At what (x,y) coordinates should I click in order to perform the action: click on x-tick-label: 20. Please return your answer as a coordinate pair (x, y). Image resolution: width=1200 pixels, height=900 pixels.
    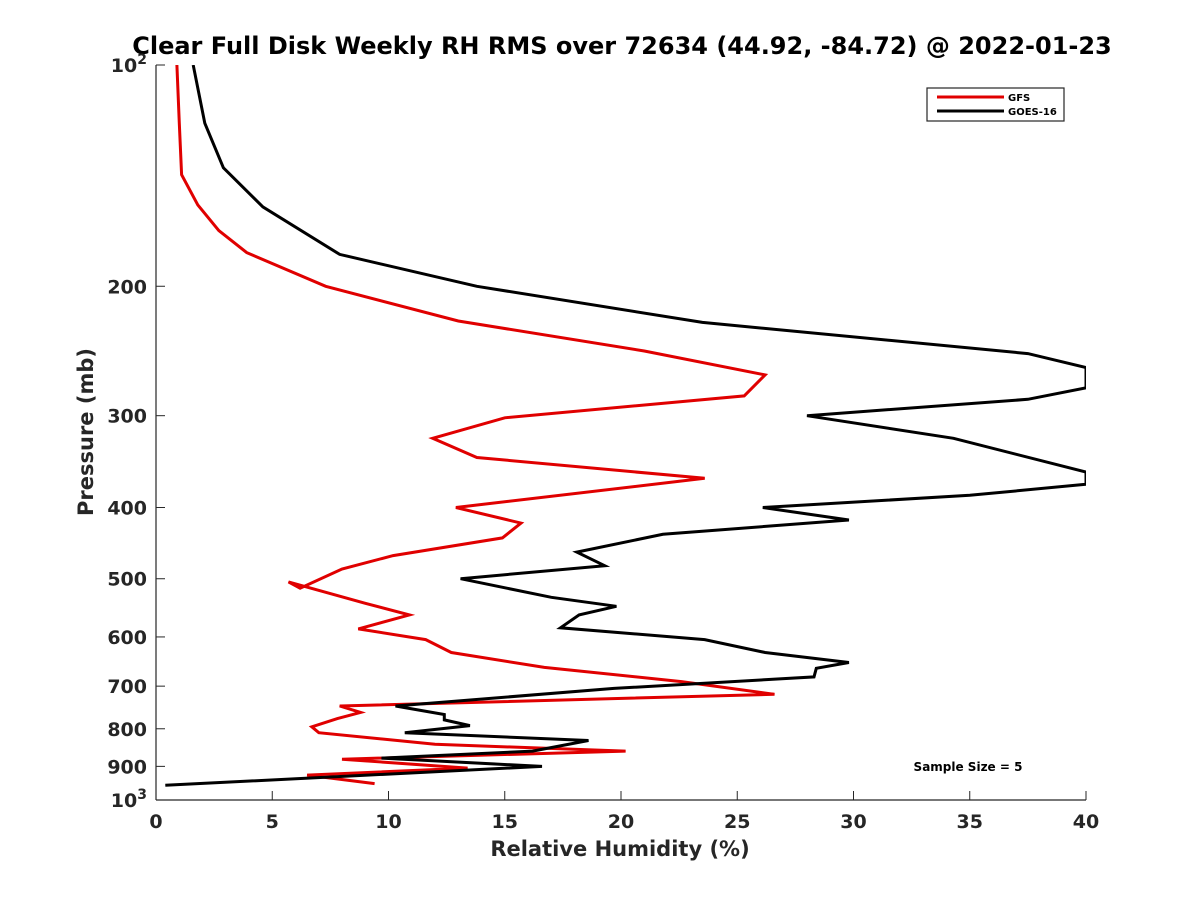
    Looking at the image, I should click on (621, 822).